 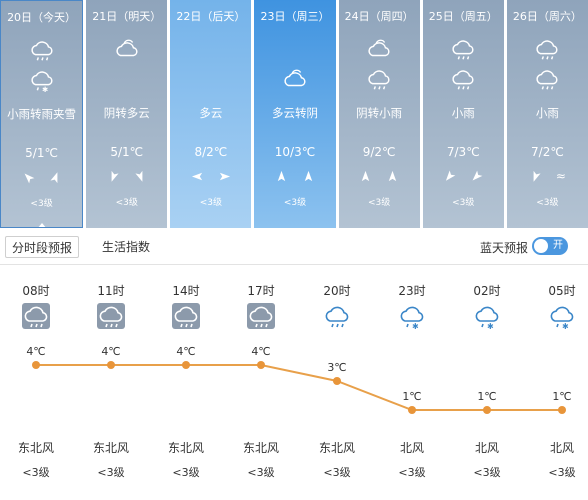 I want to click on day-condition: 阴转小雨, so click(x=379, y=113).